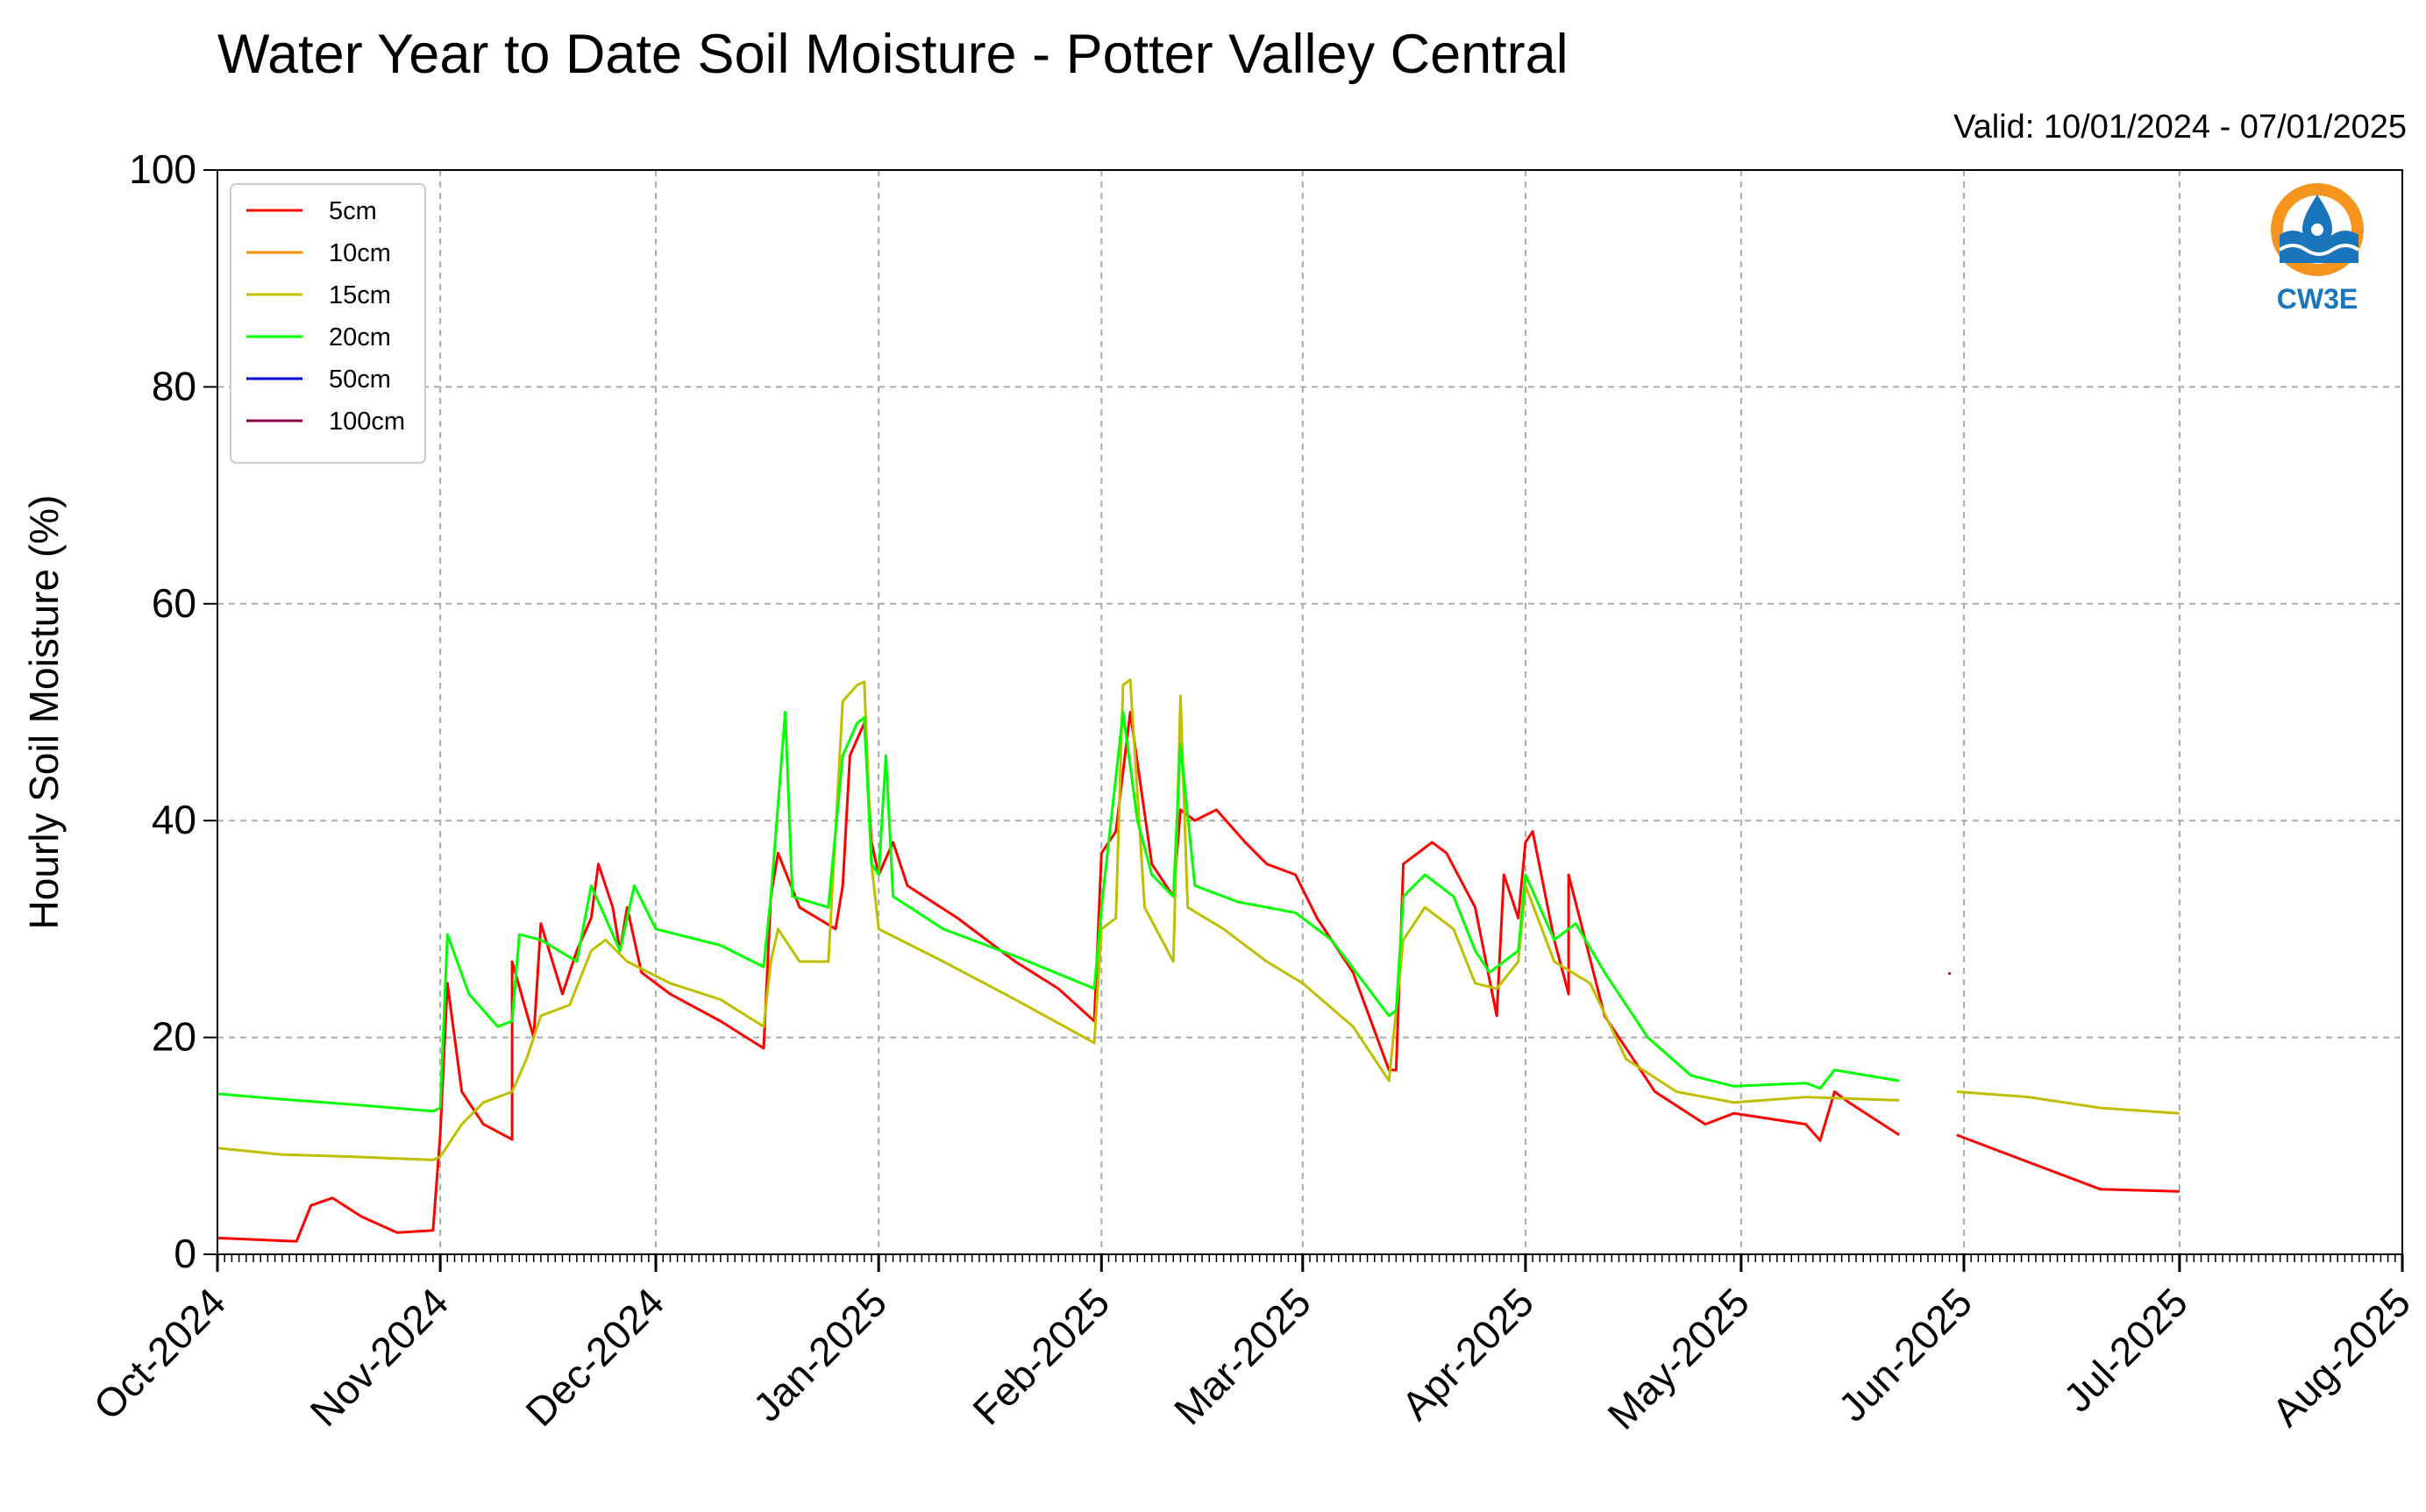  I want to click on legend-label: 50cm, so click(360, 380).